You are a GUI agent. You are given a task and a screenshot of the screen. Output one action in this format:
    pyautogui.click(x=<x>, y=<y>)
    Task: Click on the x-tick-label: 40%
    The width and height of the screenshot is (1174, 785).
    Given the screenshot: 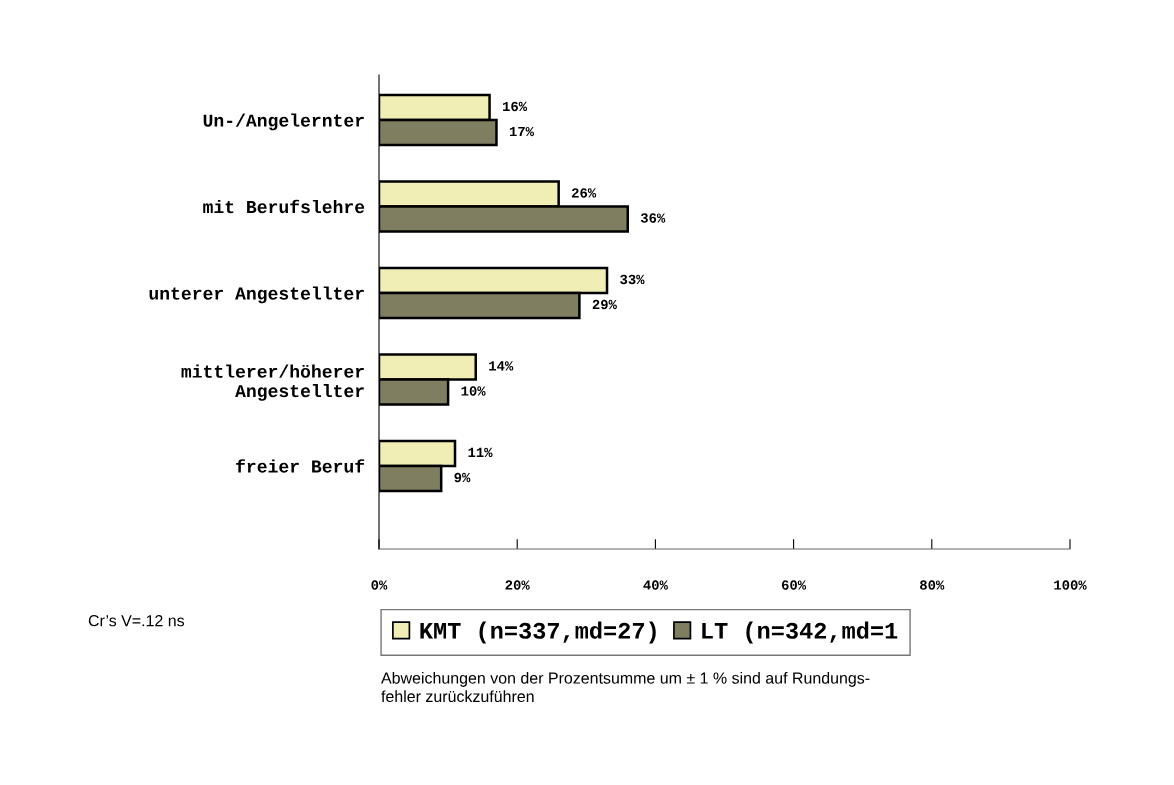 What is the action you would take?
    pyautogui.click(x=655, y=585)
    